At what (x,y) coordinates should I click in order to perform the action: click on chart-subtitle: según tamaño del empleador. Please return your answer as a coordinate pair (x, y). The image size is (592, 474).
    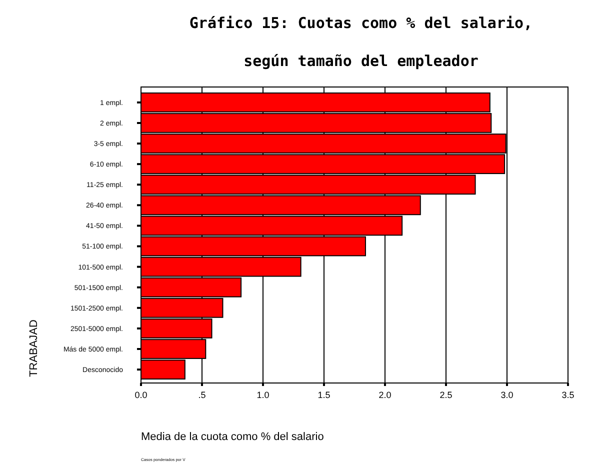
    Looking at the image, I should click on (361, 61).